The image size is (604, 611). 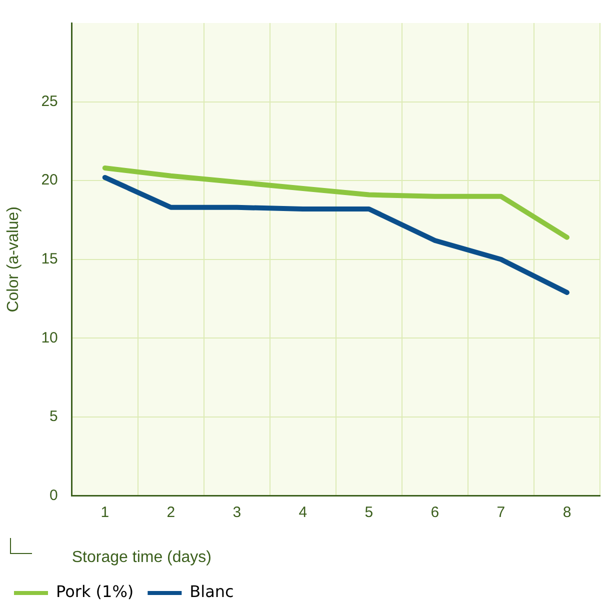 What do you see at coordinates (49, 259) in the screenshot?
I see `y-tick-label: 15` at bounding box center [49, 259].